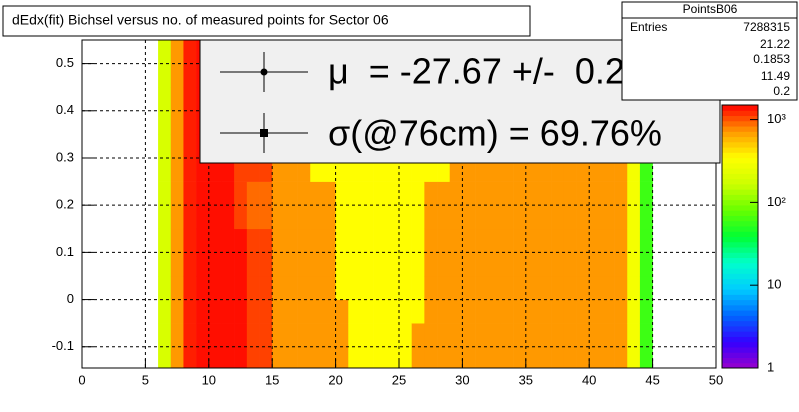 The width and height of the screenshot is (799, 412). What do you see at coordinates (526, 379) in the screenshot?
I see `x-tick-label: 35` at bounding box center [526, 379].